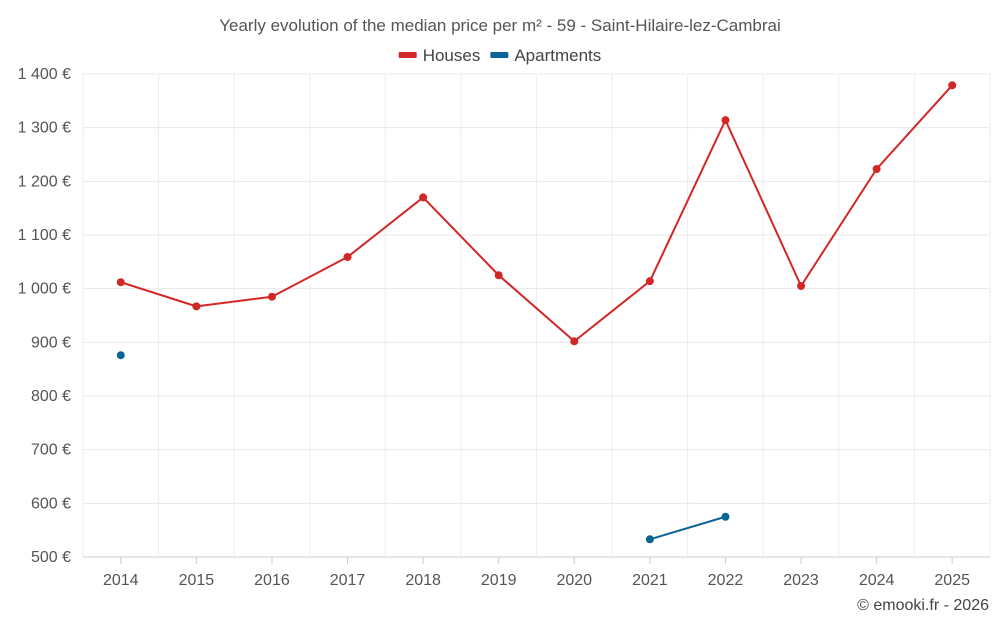 The width and height of the screenshot is (1000, 630). I want to click on y-tick-label: 600 €, so click(51, 503).